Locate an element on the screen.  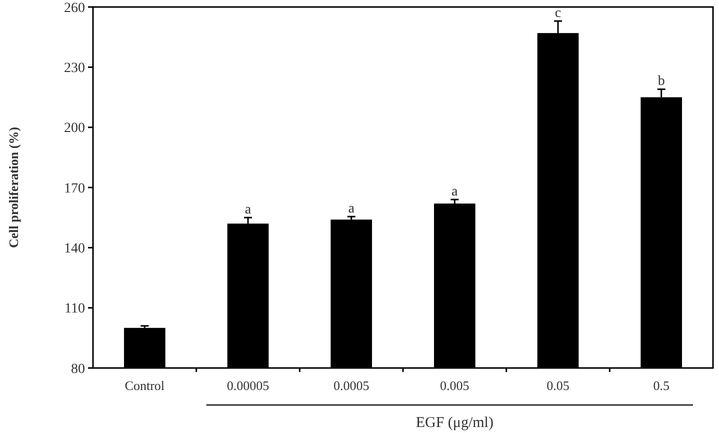
x-tick-label: 0.00005 is located at coordinates (248, 385).